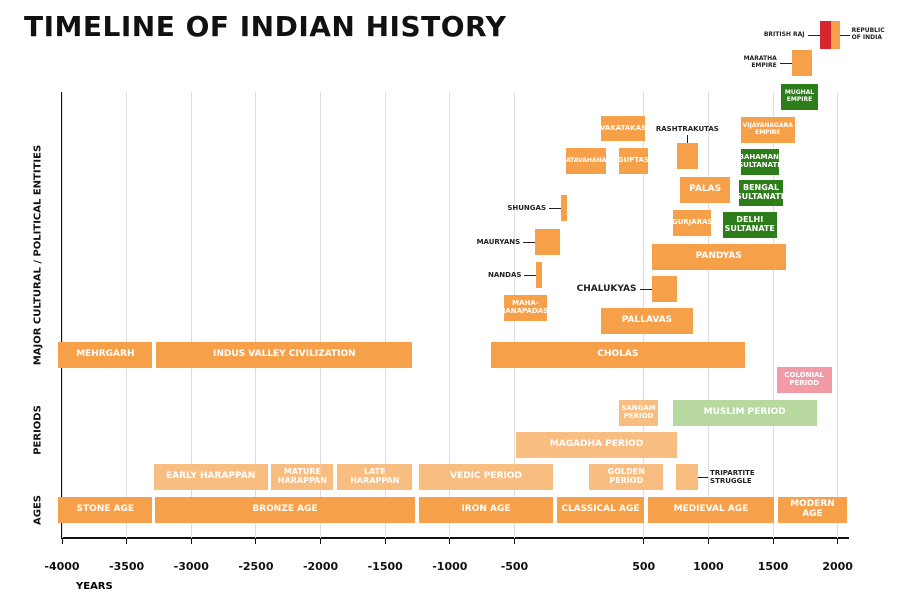 This screenshot has height=606, width=900. What do you see at coordinates (596, 445) in the screenshot?
I see `timeline-bar: MAGADHA PERIOD` at bounding box center [596, 445].